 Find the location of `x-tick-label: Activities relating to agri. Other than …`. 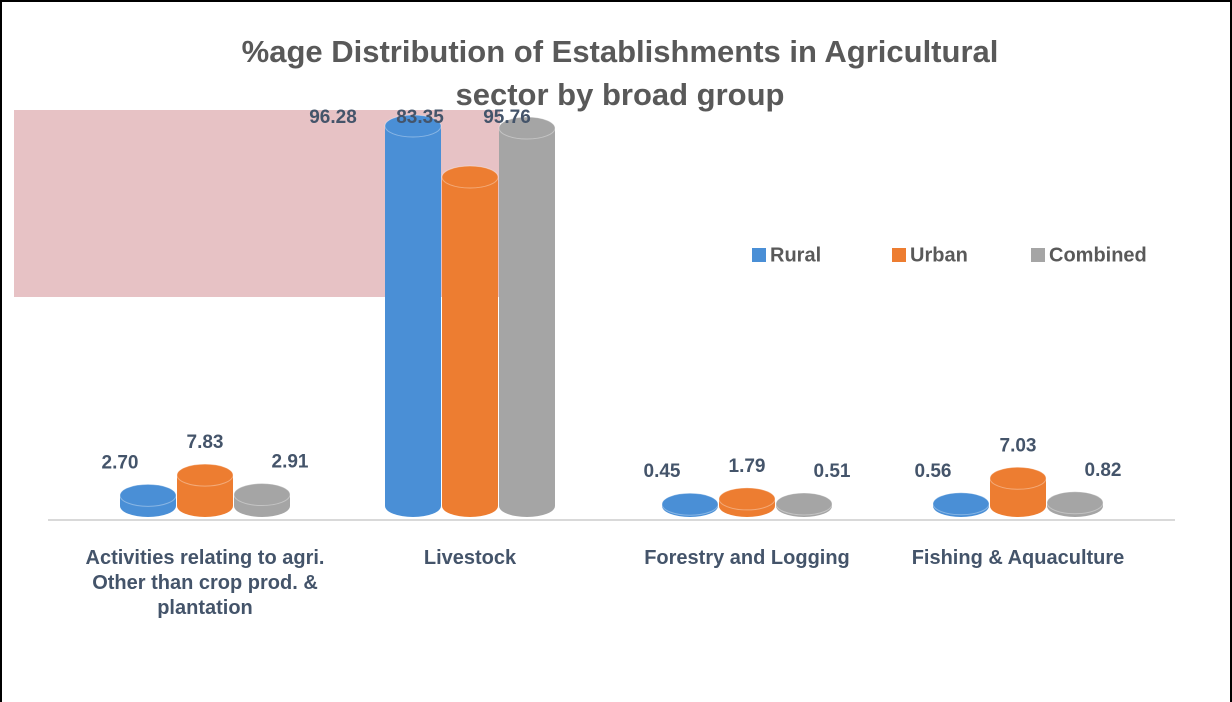

x-tick-label: Activities relating to agri. Other than … is located at coordinates (205, 583).